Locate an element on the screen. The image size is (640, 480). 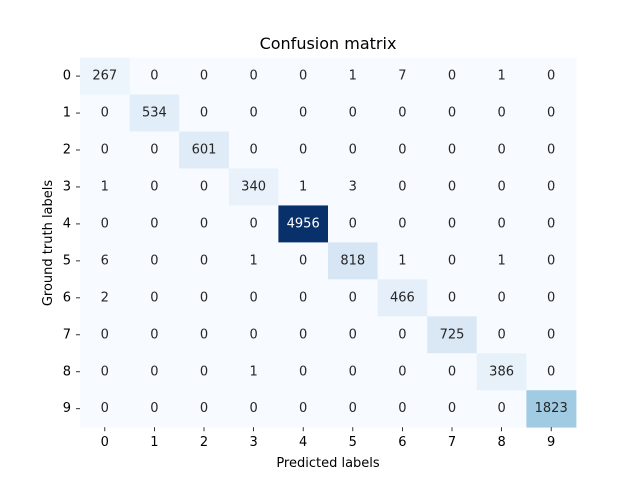
x-tick-label-9: 9 is located at coordinates (551, 442).